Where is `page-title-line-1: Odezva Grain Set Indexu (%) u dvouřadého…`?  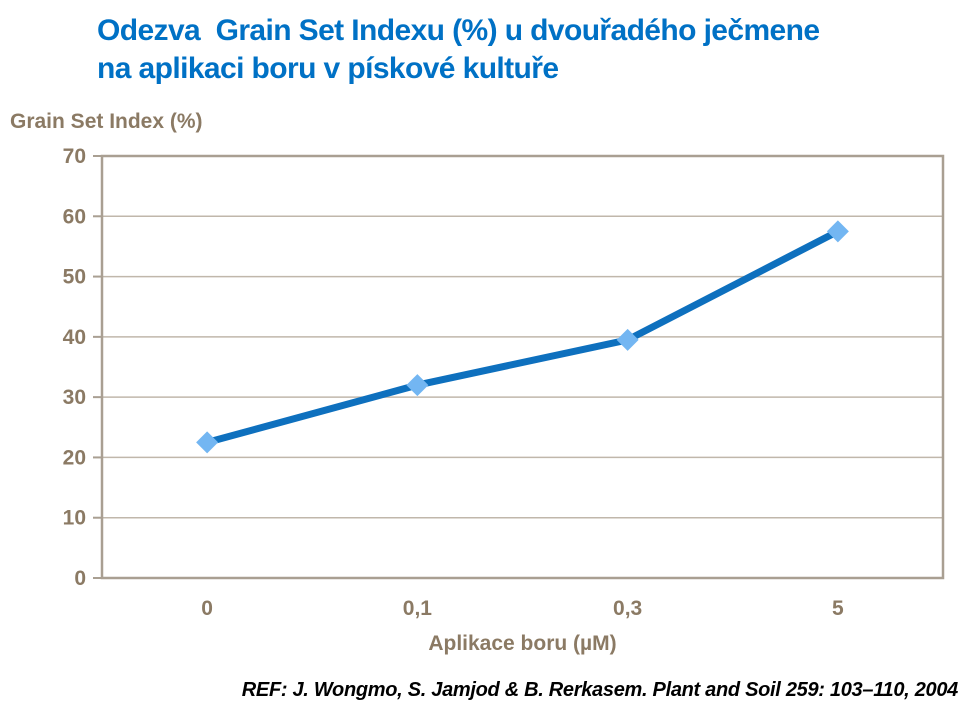
page-title-line-1: Odezva Grain Set Indexu (%) u dvouřadého… is located at coordinates (458, 30).